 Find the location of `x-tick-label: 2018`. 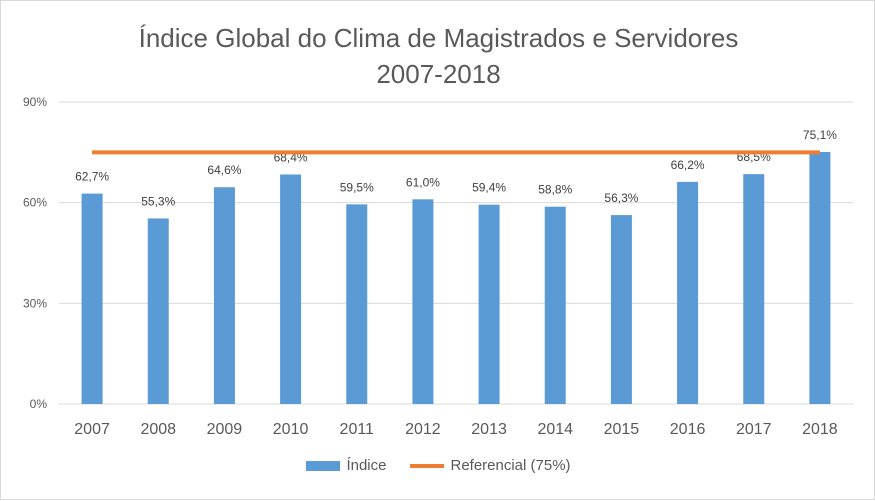

x-tick-label: 2018 is located at coordinates (820, 429).